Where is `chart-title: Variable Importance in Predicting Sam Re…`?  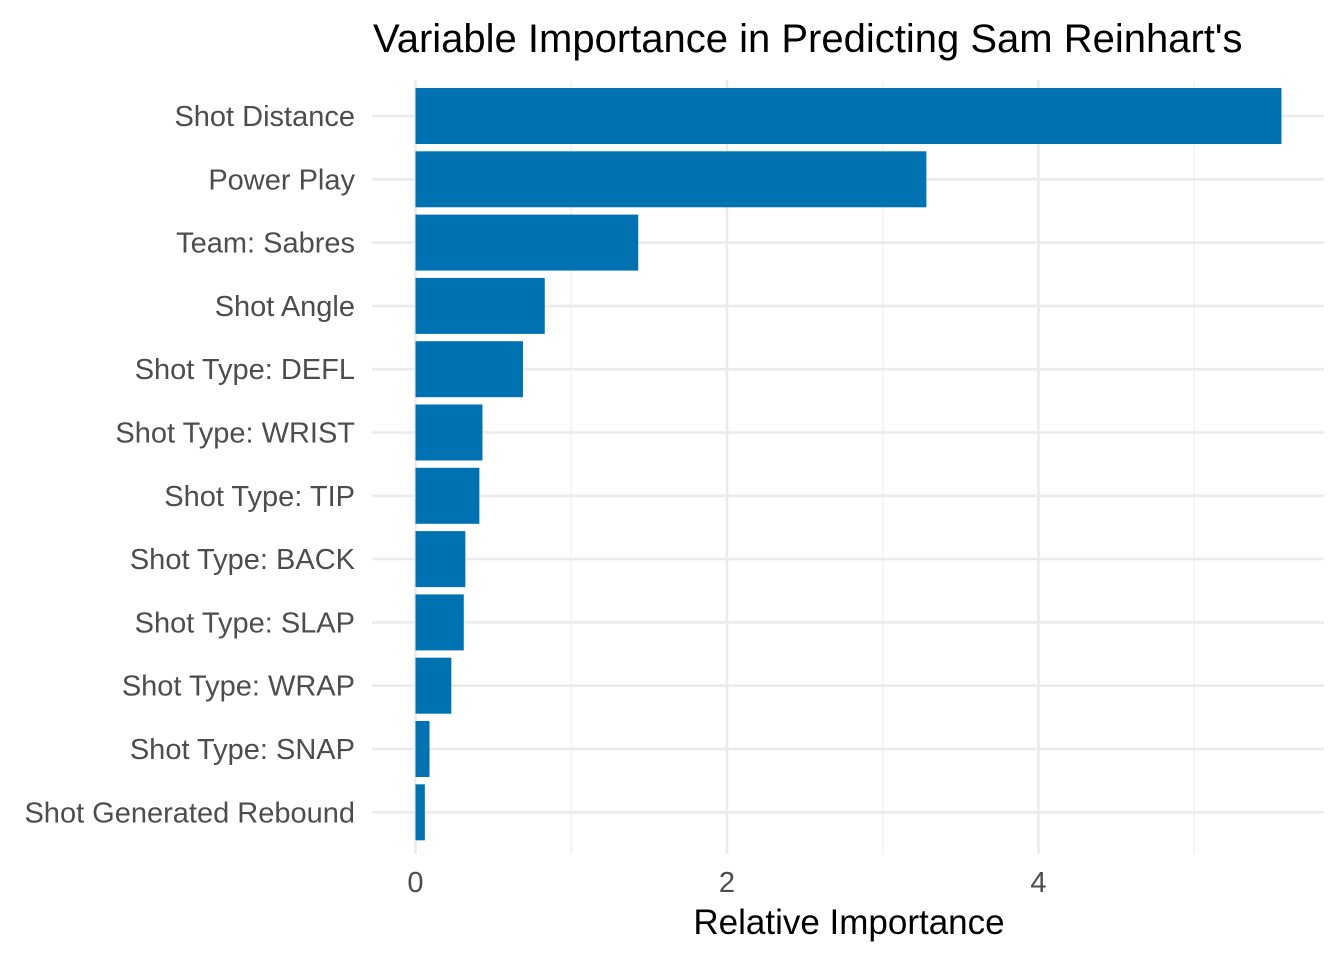 chart-title: Variable Importance in Predicting Sam Re… is located at coordinates (808, 39).